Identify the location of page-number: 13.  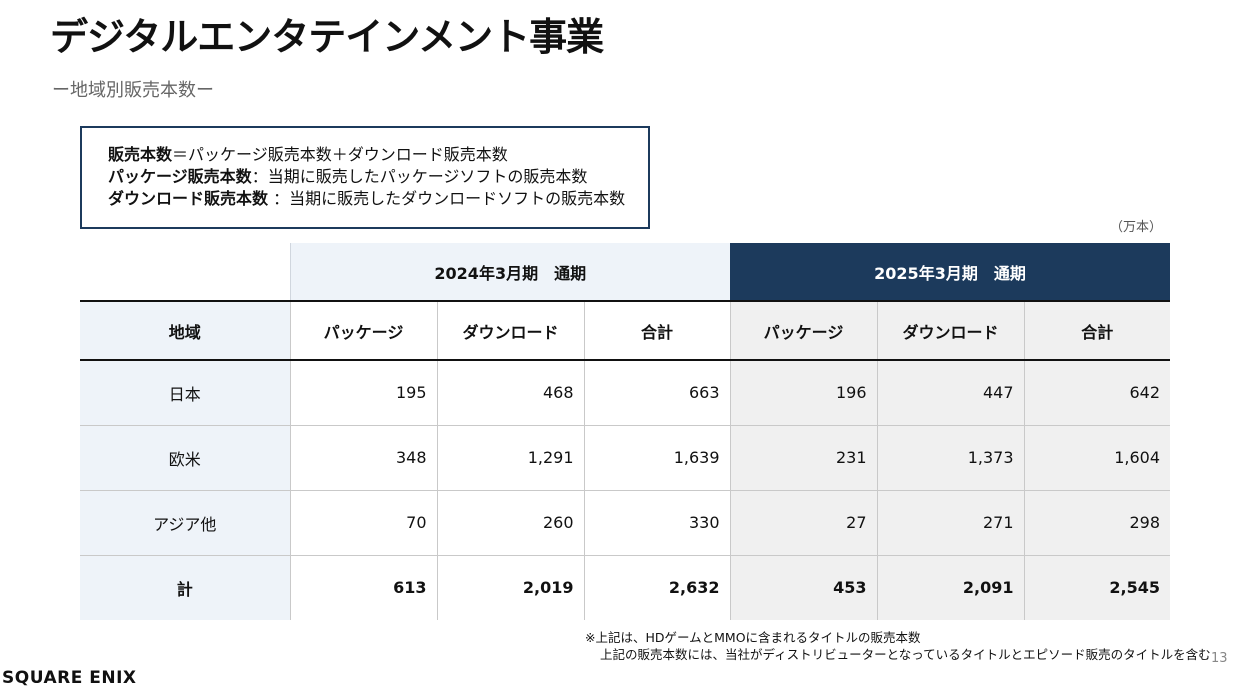
(1219, 658).